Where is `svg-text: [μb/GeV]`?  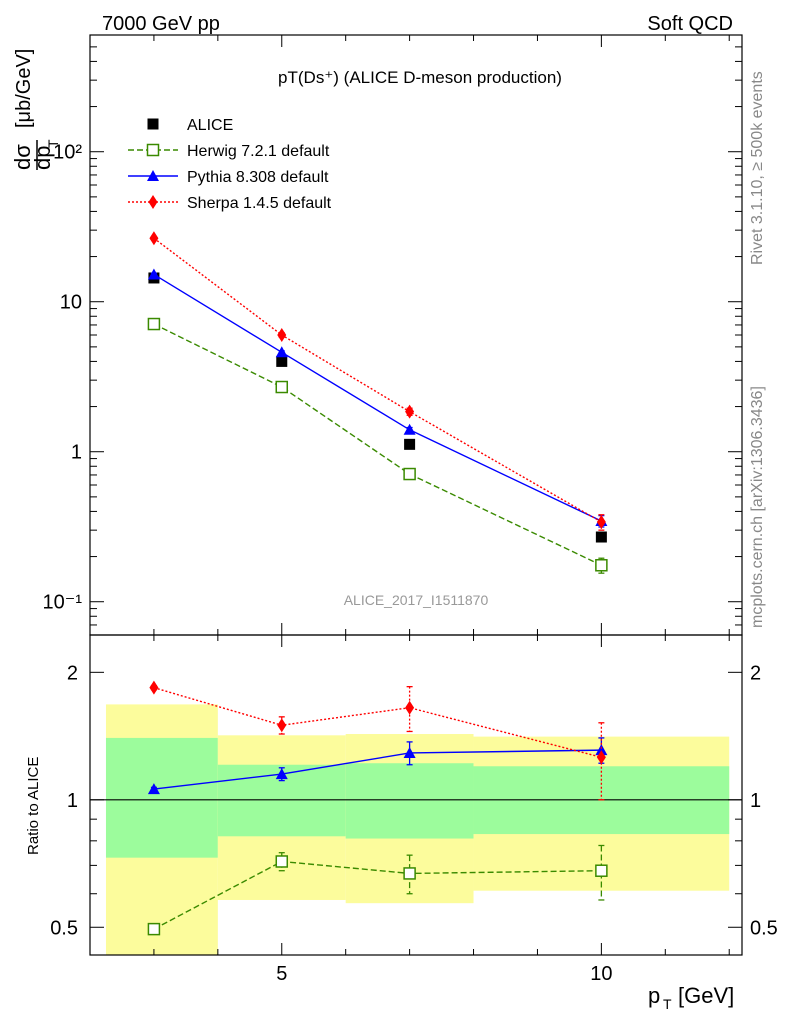 svg-text: [μb/GeV] is located at coordinates (24, 88).